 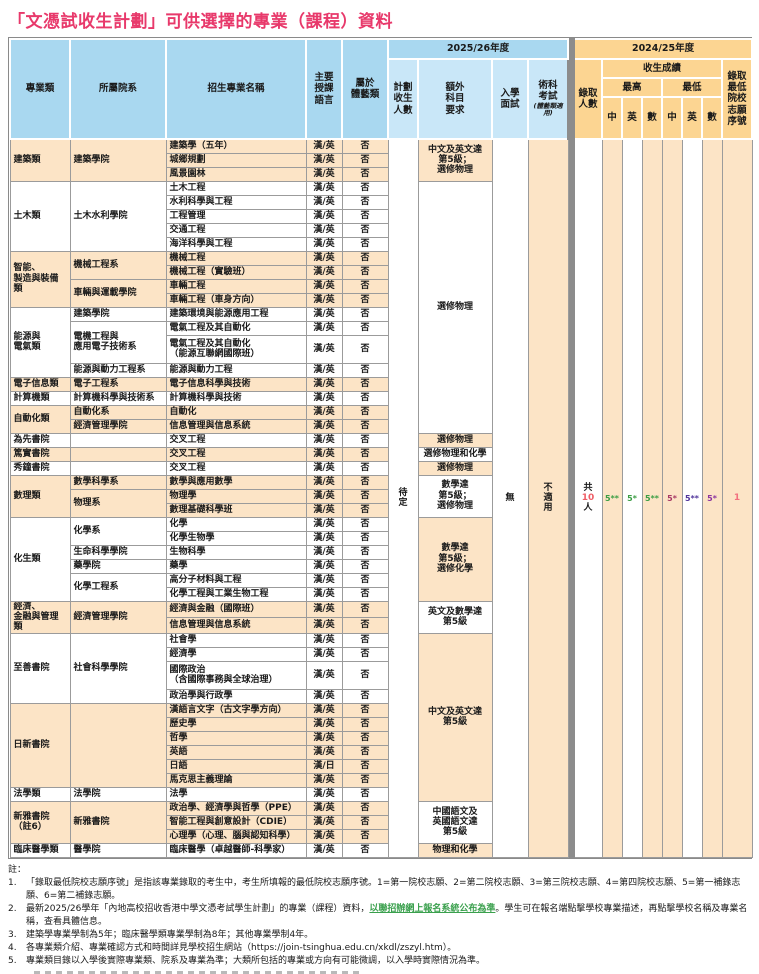 I want to click on note-number: 1., so click(x=12, y=882).